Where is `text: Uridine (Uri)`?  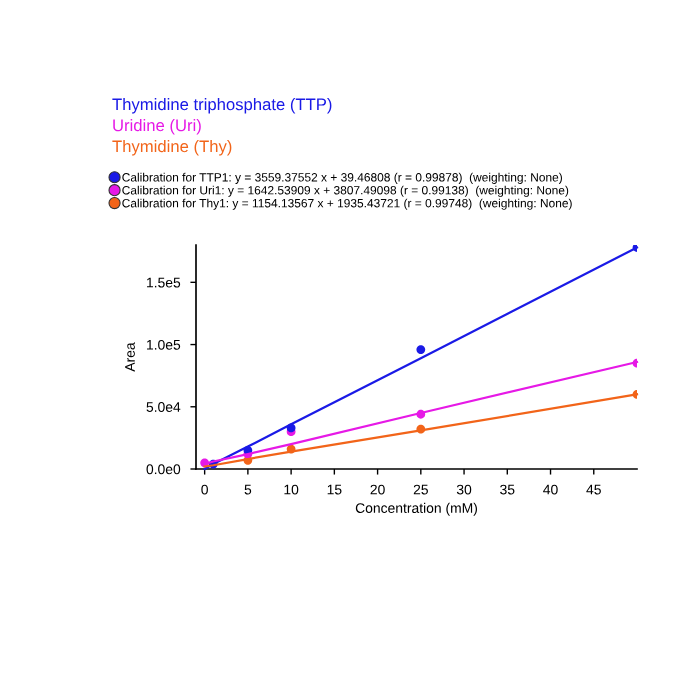 text: Uridine (Uri) is located at coordinates (157, 127).